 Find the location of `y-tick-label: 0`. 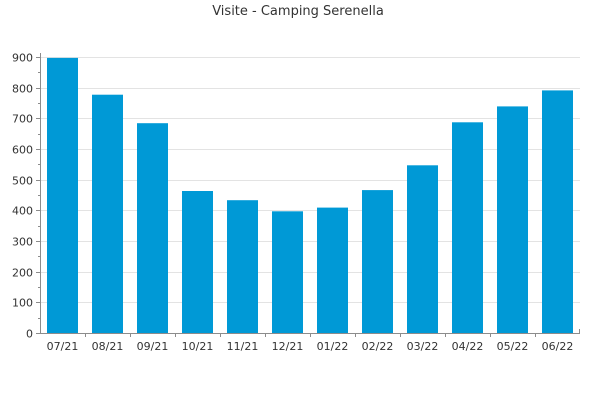

y-tick-label: 0 is located at coordinates (29, 334).